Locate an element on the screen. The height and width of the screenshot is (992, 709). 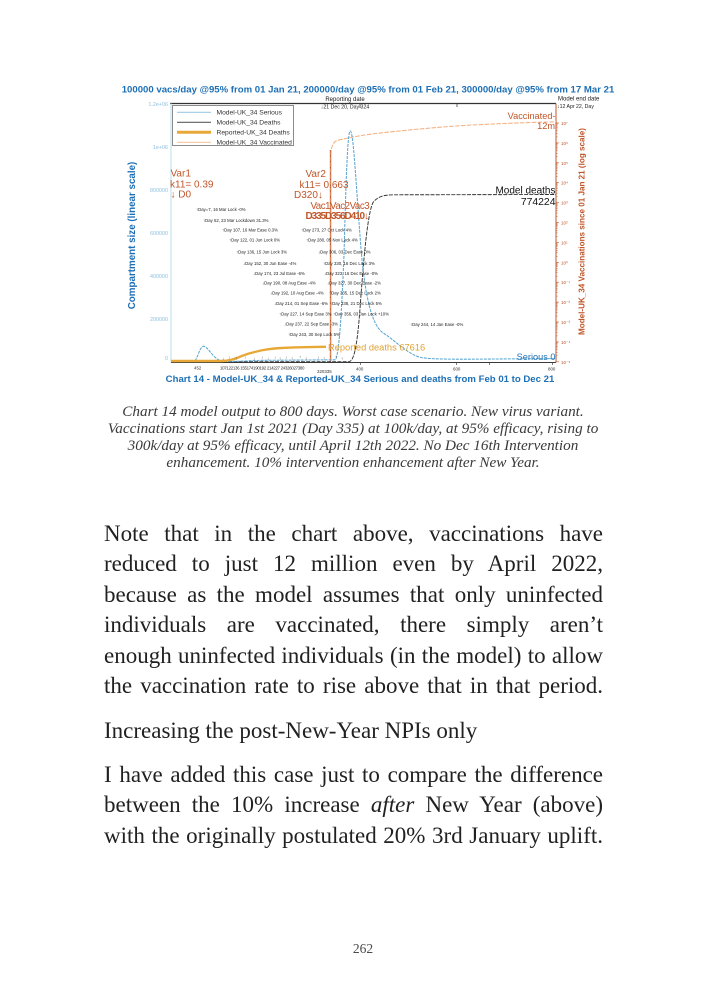
svg-text: ↓12 Apr 22, Day is located at coordinates (575, 107).